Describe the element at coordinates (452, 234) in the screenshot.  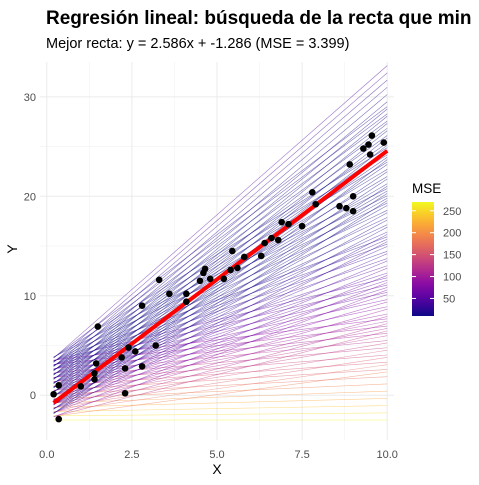
I see `legend-tick-label: 200` at that location.